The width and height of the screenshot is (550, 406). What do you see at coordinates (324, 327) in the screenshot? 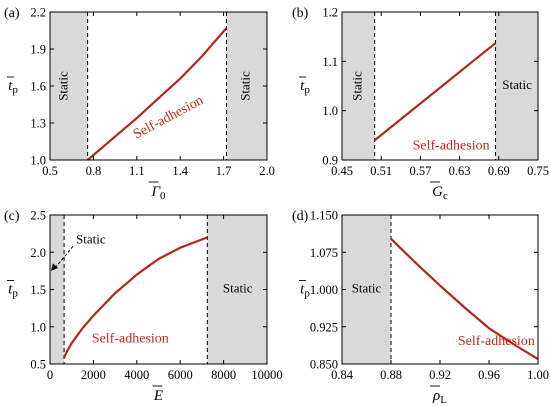
I see `y-tick-label: 0.925` at bounding box center [324, 327].